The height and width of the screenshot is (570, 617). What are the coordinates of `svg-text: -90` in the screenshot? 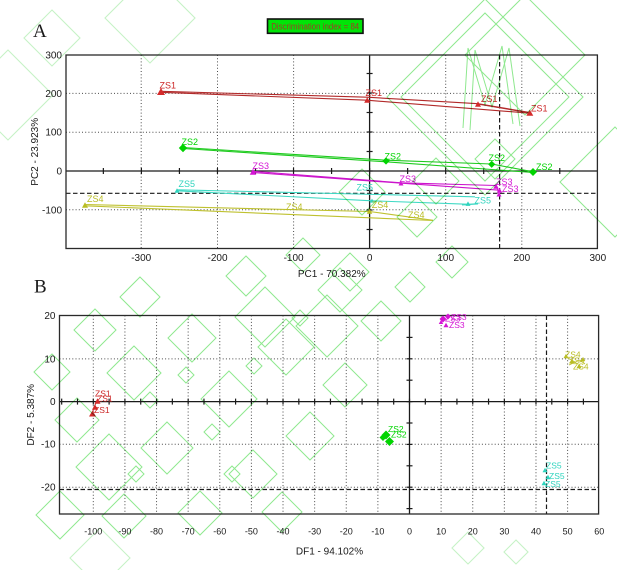 It's located at (124, 532).